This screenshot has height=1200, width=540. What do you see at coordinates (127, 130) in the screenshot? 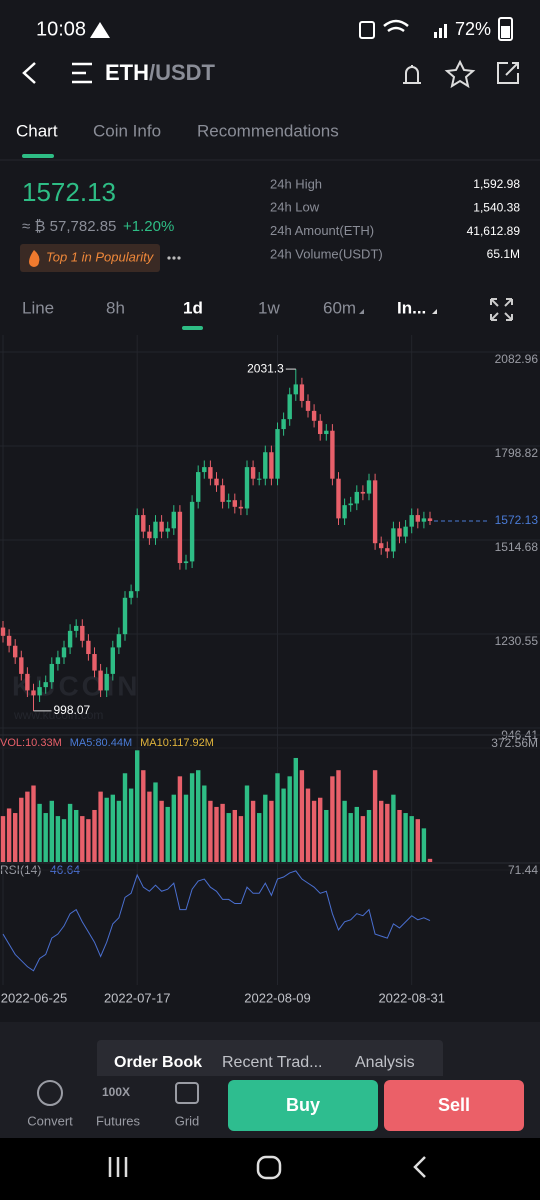
I see `tab: Coin Info` at bounding box center [127, 130].